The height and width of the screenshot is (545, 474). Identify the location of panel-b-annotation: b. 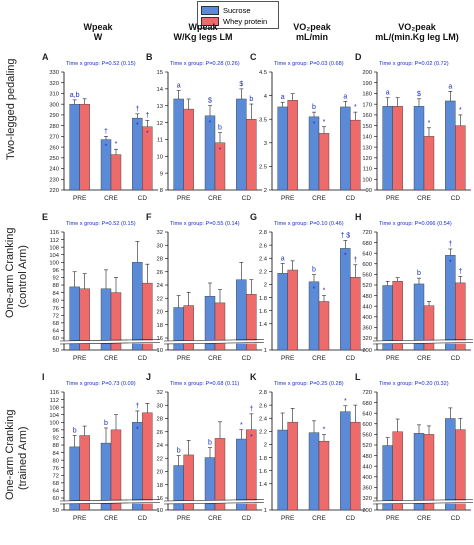
(251, 99).